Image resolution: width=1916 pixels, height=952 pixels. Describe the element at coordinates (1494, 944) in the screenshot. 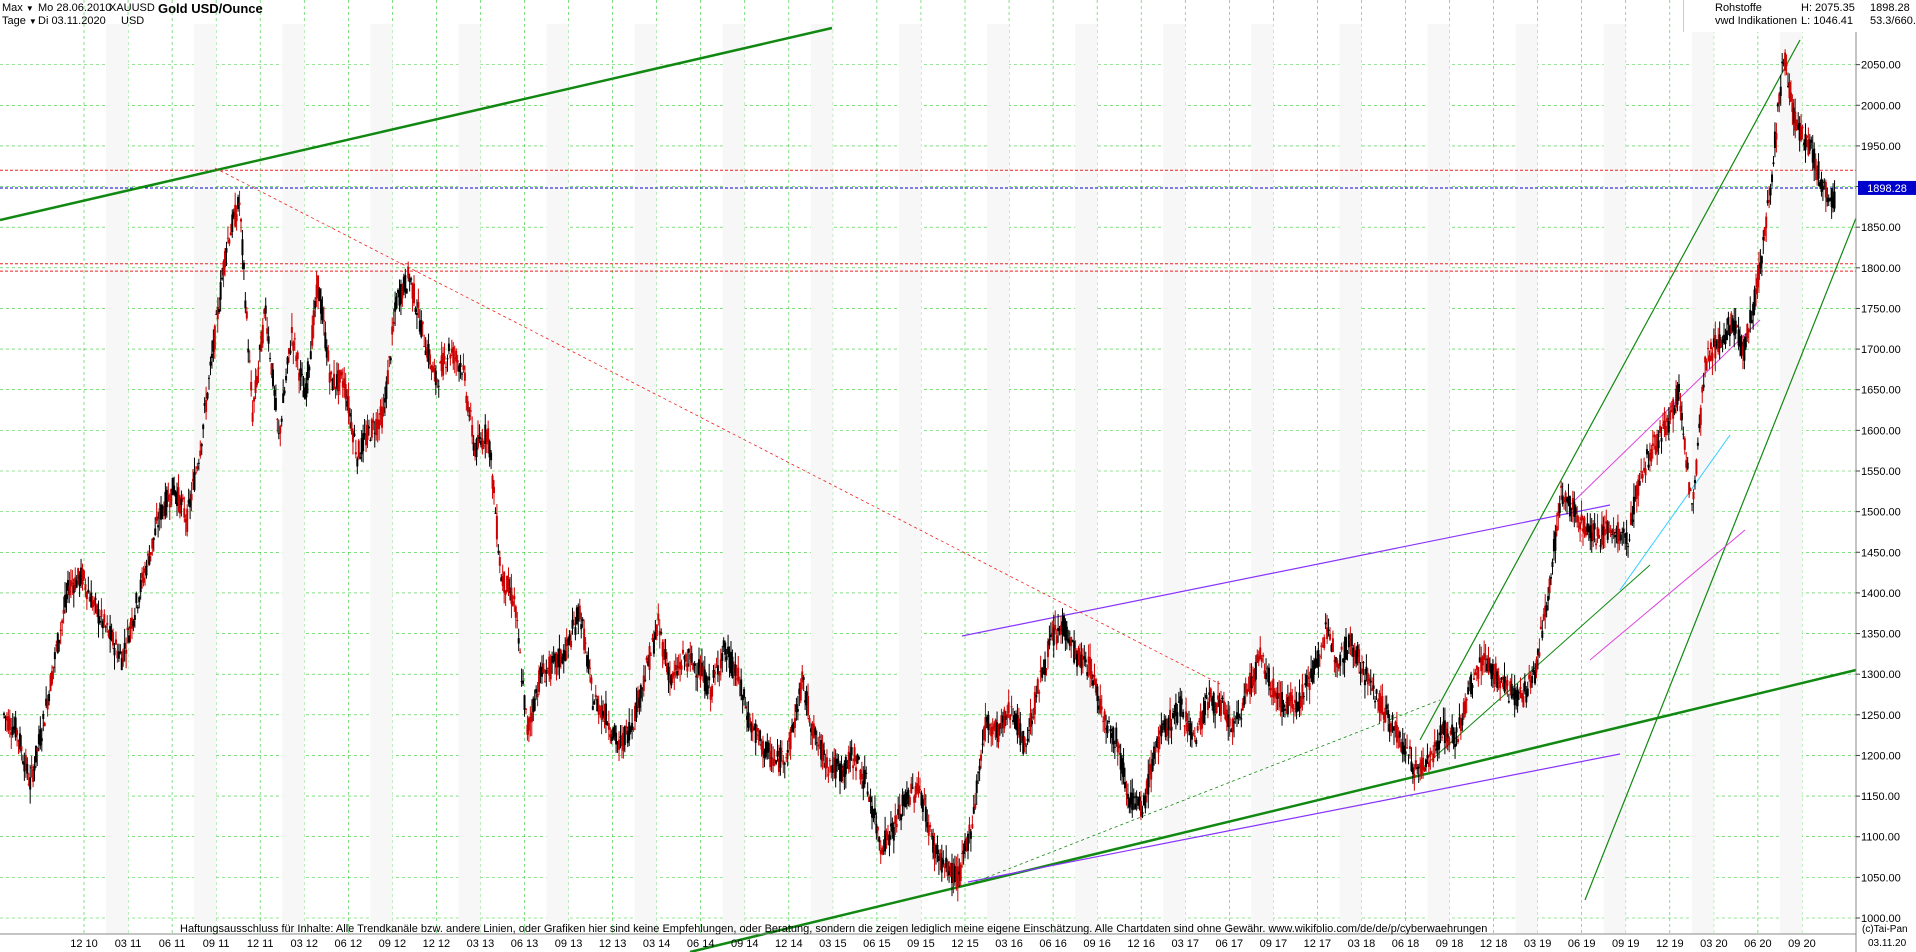

I see `x-tick-label: 12 18` at that location.